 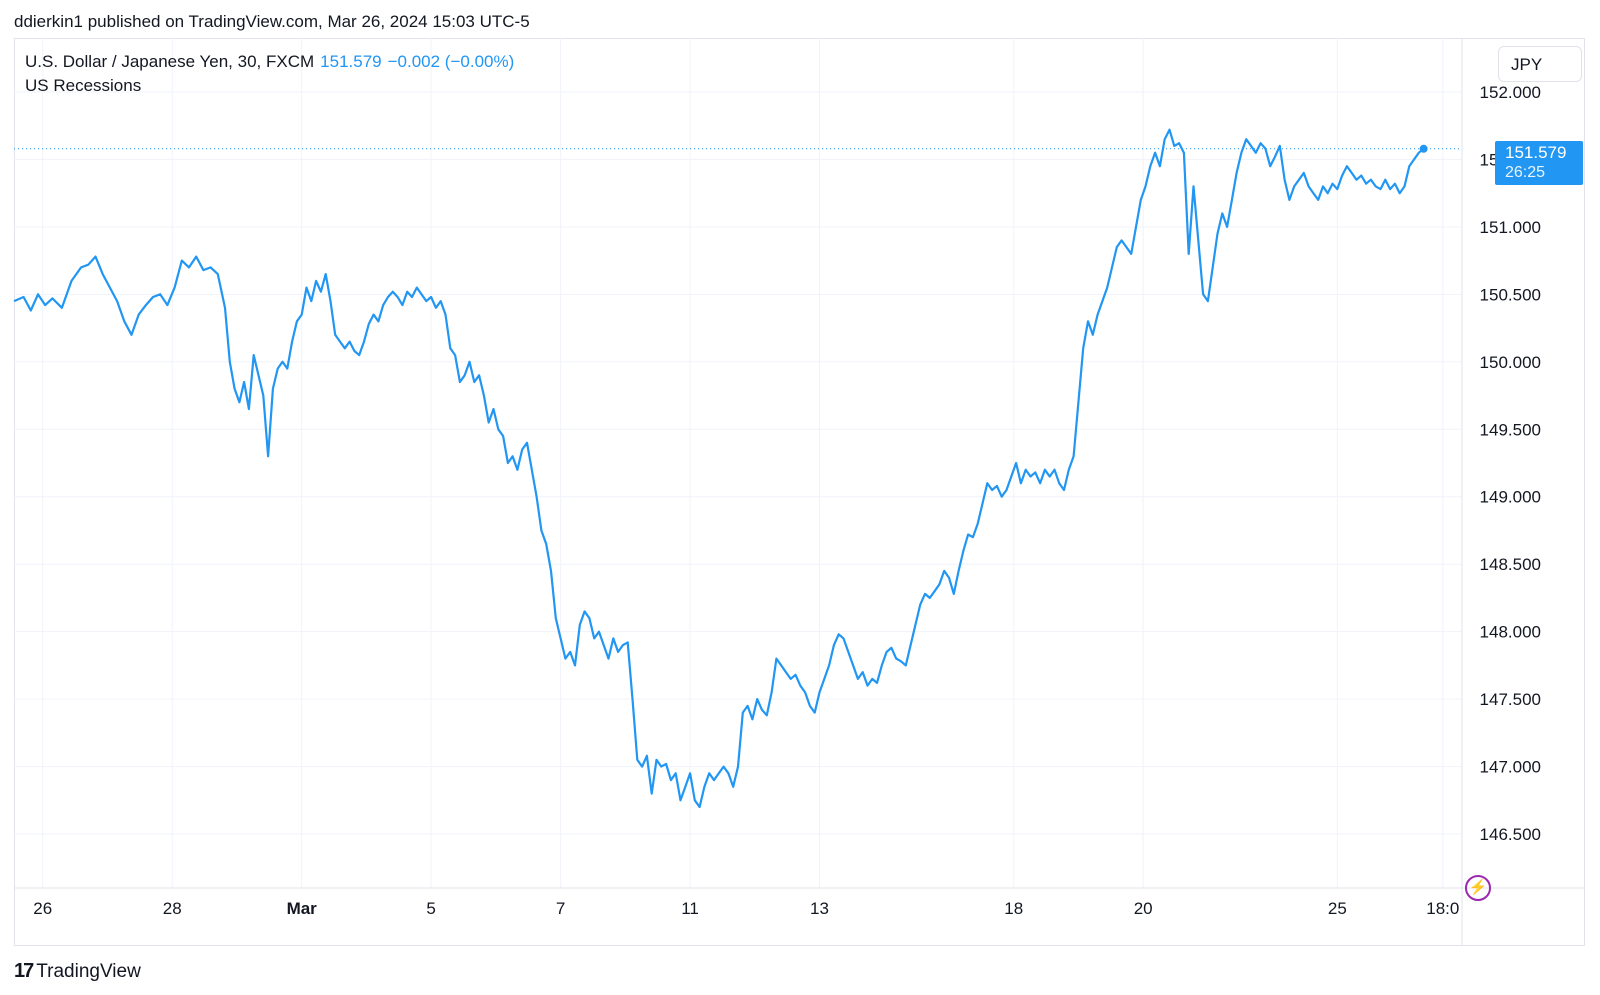 What do you see at coordinates (302, 908) in the screenshot?
I see `time-tick-label: Mar` at bounding box center [302, 908].